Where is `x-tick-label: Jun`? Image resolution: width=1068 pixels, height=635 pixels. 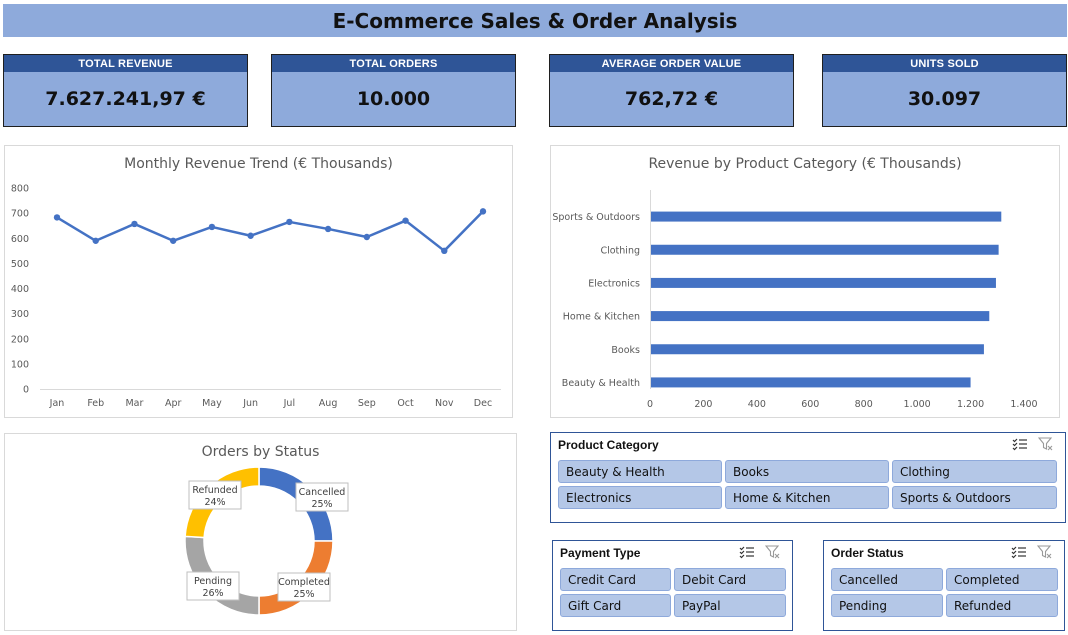 x-tick-label: Jun is located at coordinates (250, 403).